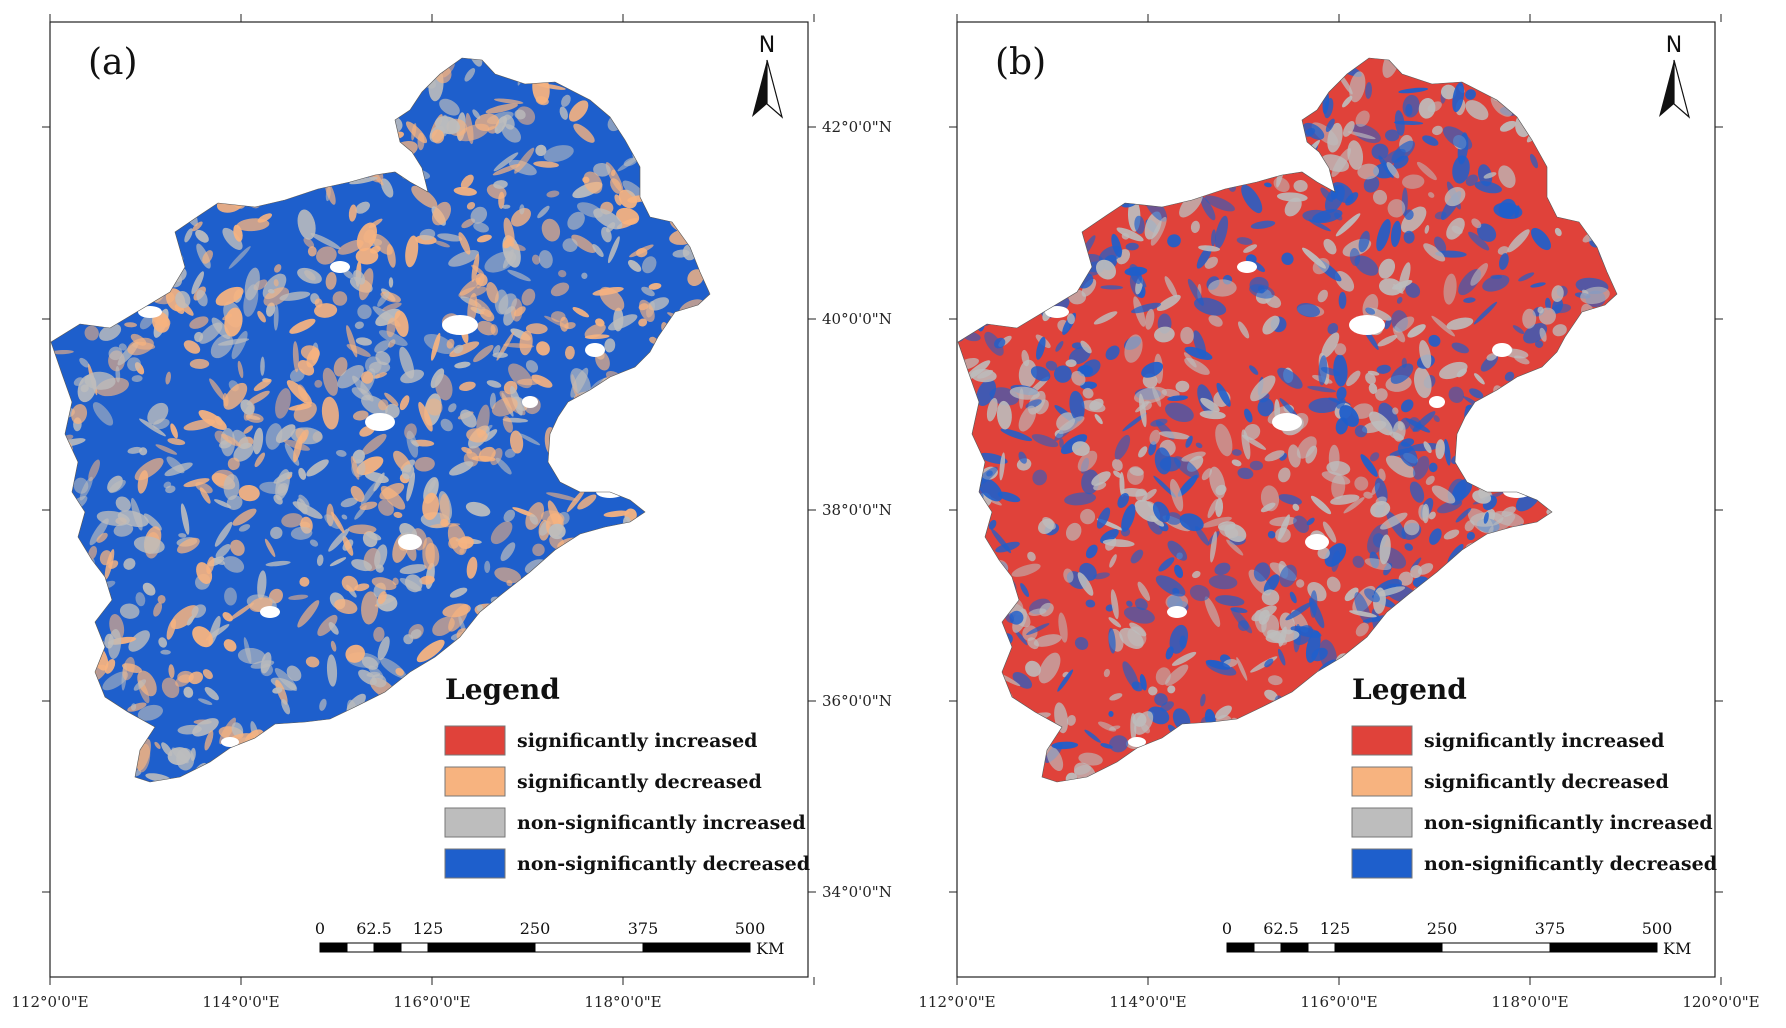  What do you see at coordinates (956, 1002) in the screenshot?
I see `lon-tick-label: 112°0'0"E` at bounding box center [956, 1002].